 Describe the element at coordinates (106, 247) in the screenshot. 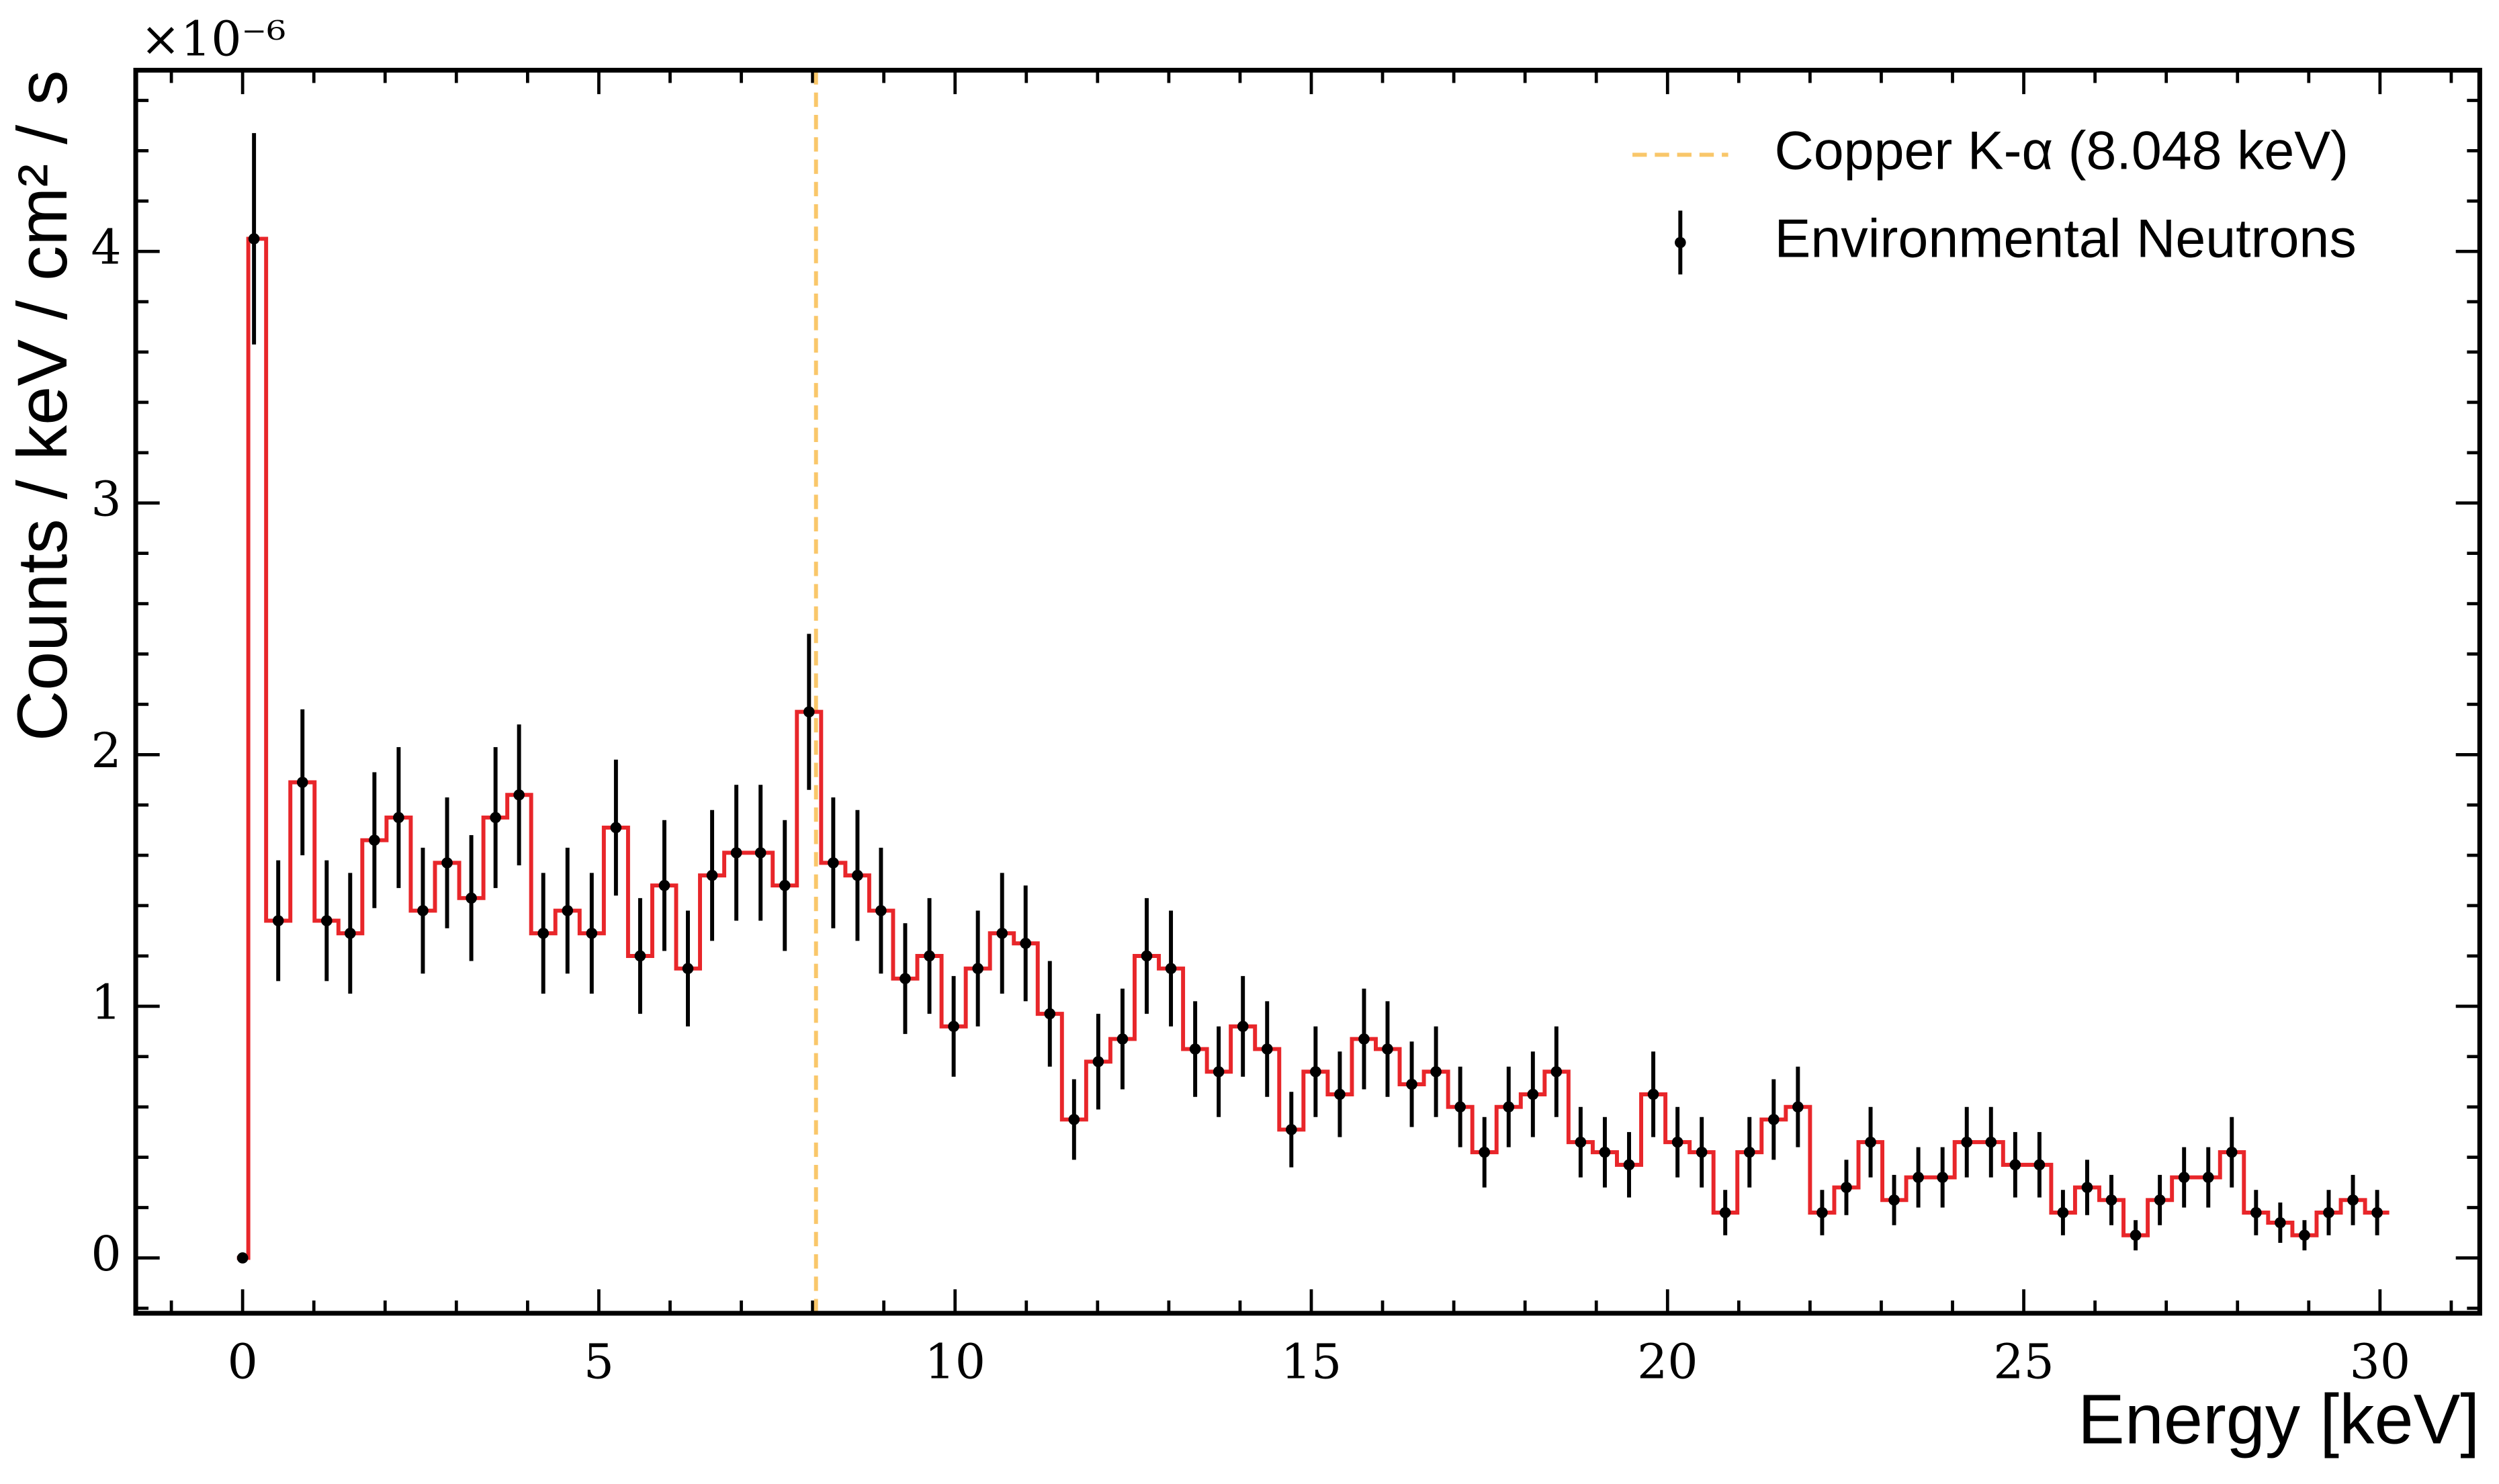

I see `y-tick-label: 4` at that location.